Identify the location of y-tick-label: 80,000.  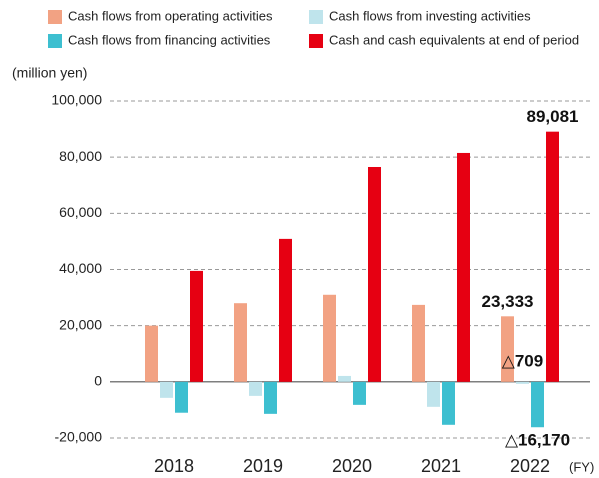
(80, 156).